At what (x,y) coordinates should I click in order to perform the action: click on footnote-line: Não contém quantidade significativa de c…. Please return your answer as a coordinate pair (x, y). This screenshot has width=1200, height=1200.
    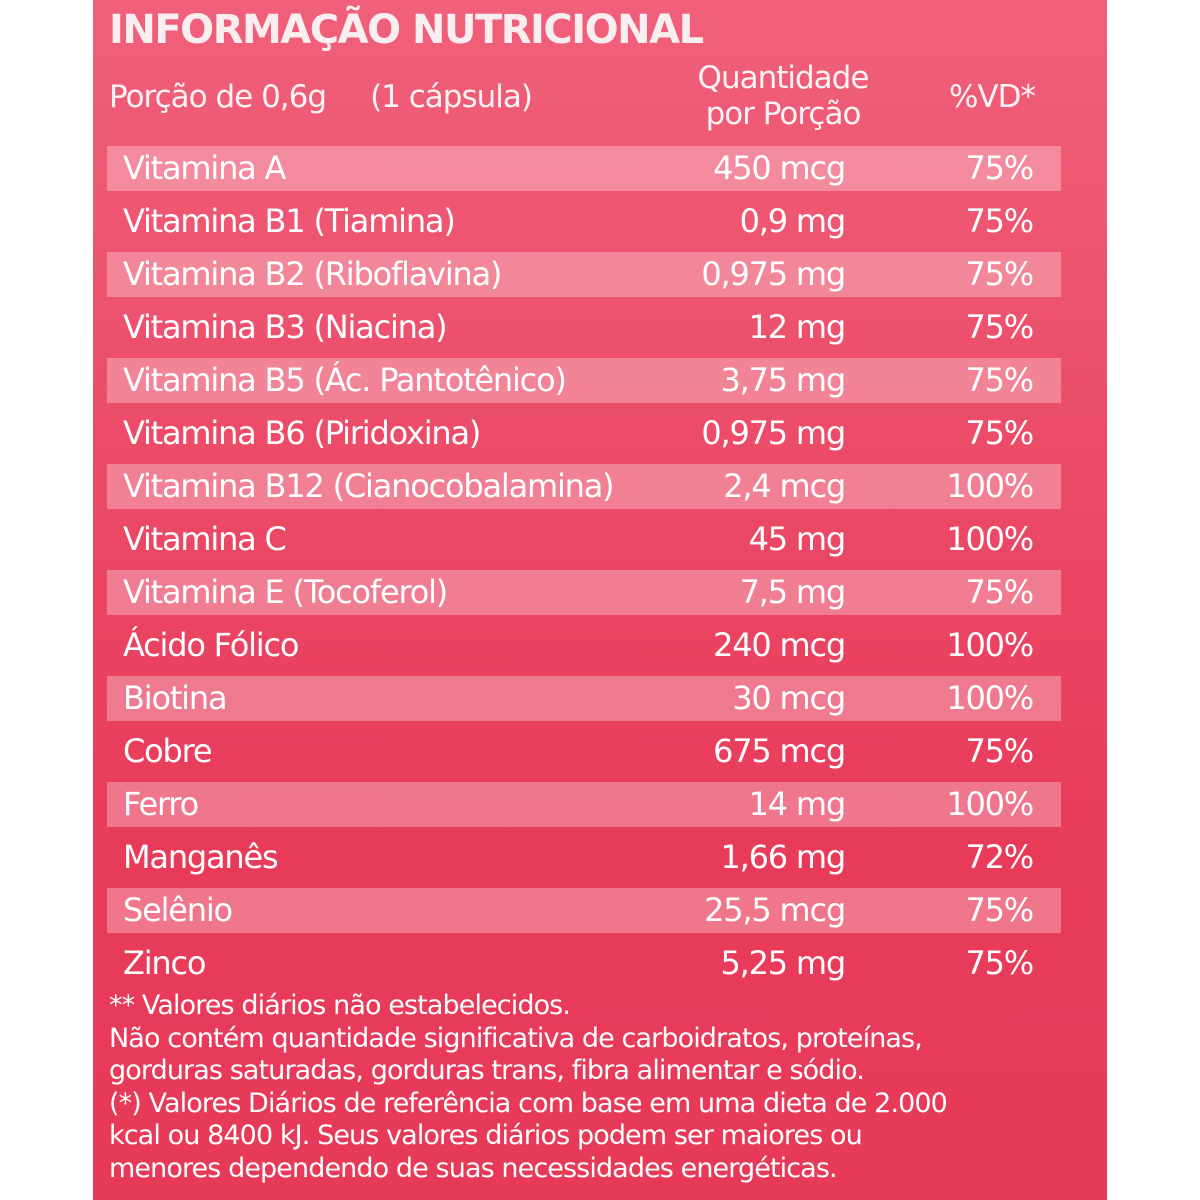
    Looking at the image, I should click on (516, 1038).